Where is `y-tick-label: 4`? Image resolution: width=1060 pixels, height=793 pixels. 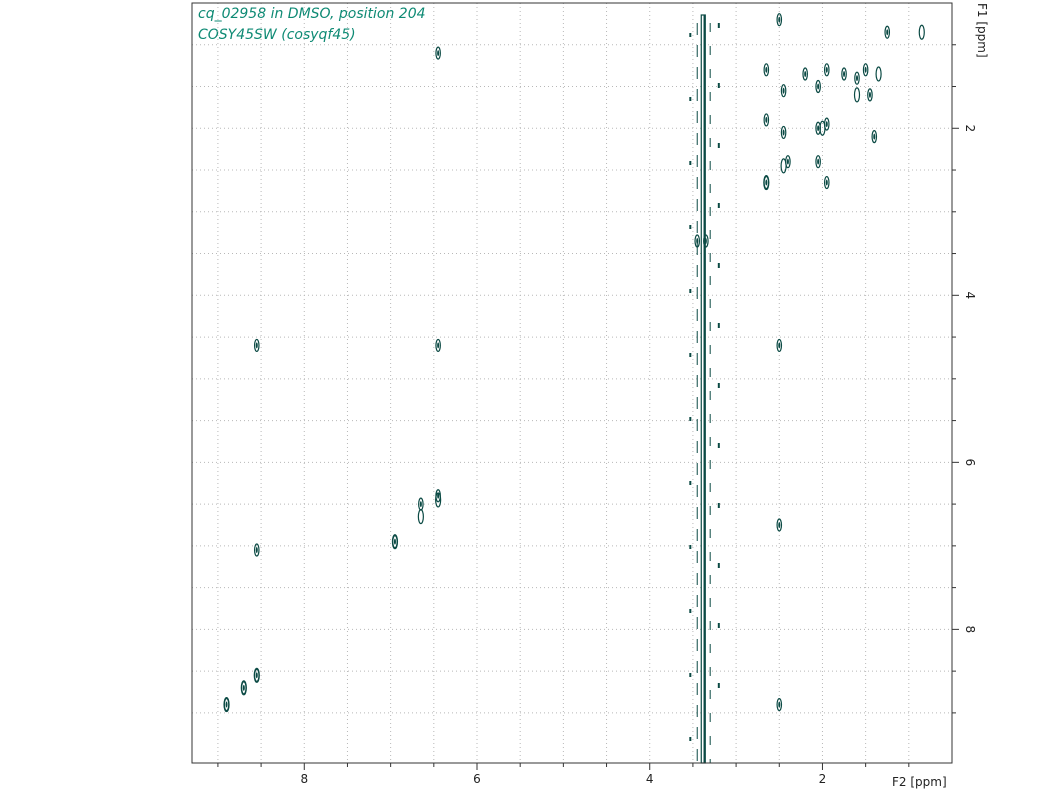
y-tick-label: 4 is located at coordinates (970, 295).